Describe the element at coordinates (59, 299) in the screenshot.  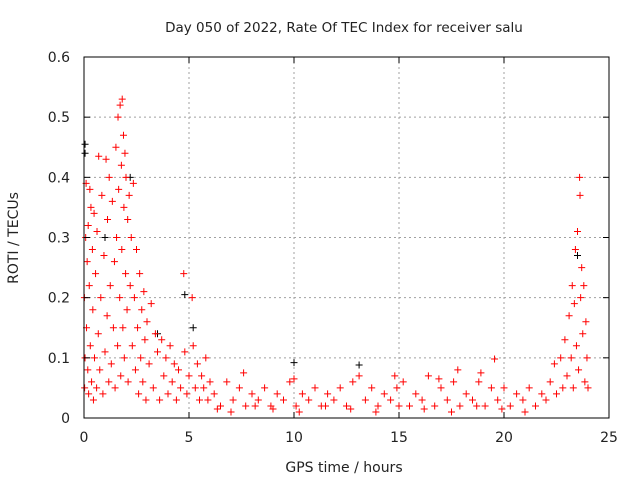
I see `y-tick-label: 0.2` at that location.